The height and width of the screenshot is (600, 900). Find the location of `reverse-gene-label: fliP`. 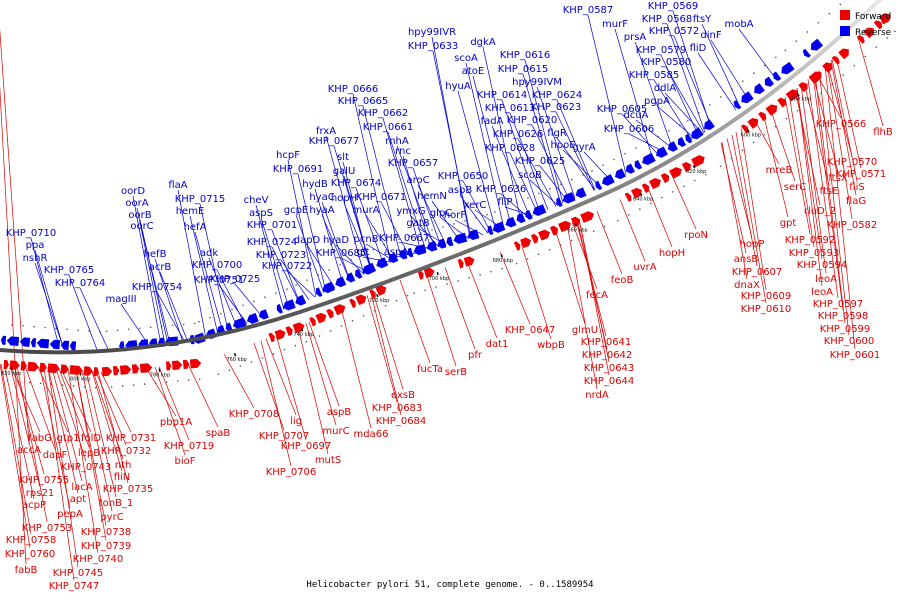

reverse-gene-label: fliP is located at coordinates (504, 202).